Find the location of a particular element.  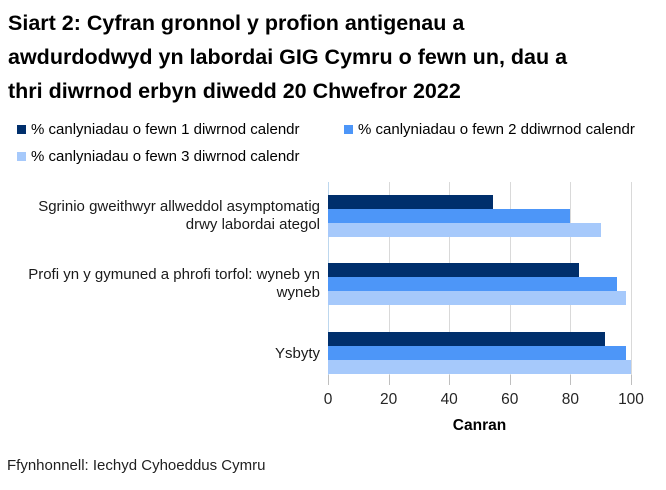

tick-label-60: 60 is located at coordinates (510, 399).